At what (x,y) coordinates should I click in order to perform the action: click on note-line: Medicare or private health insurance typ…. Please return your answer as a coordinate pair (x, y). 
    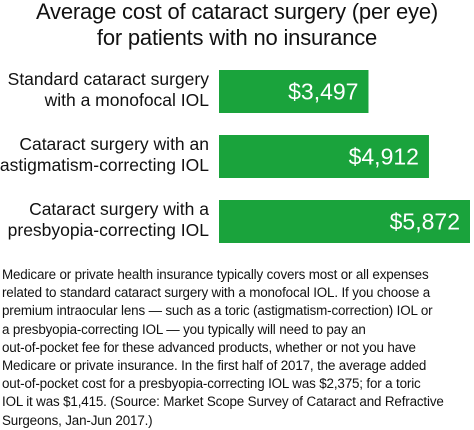
    Looking at the image, I should click on (215, 274).